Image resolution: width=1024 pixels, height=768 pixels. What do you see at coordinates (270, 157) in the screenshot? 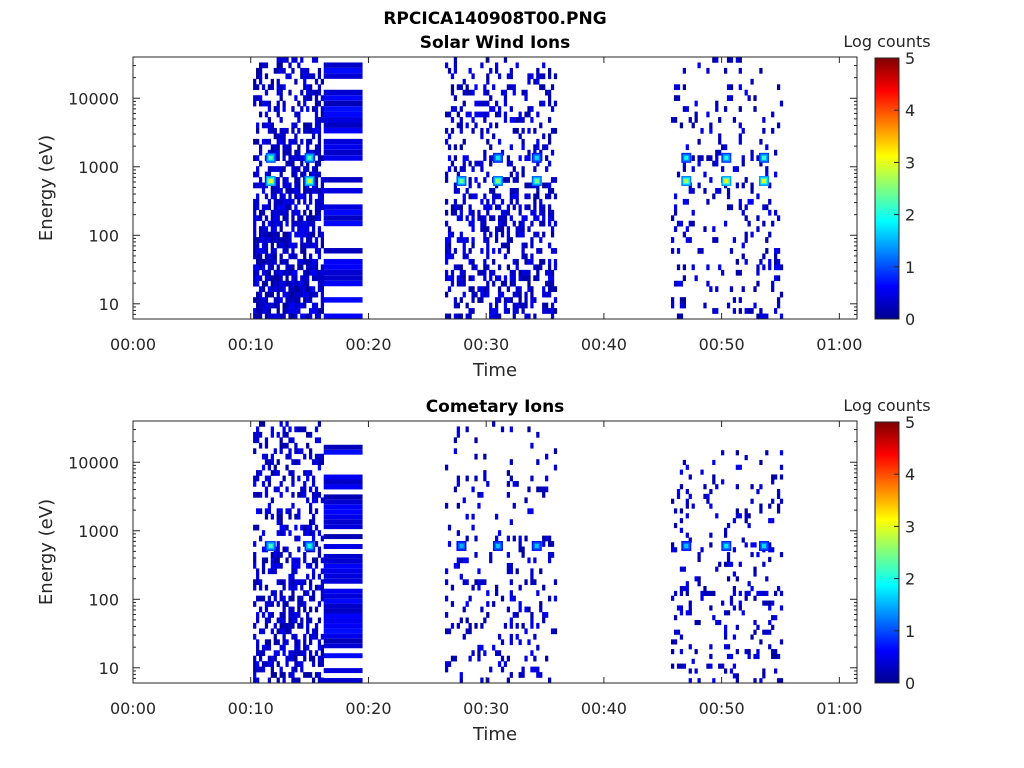
I see `heatmap-hotspot` at bounding box center [270, 157].